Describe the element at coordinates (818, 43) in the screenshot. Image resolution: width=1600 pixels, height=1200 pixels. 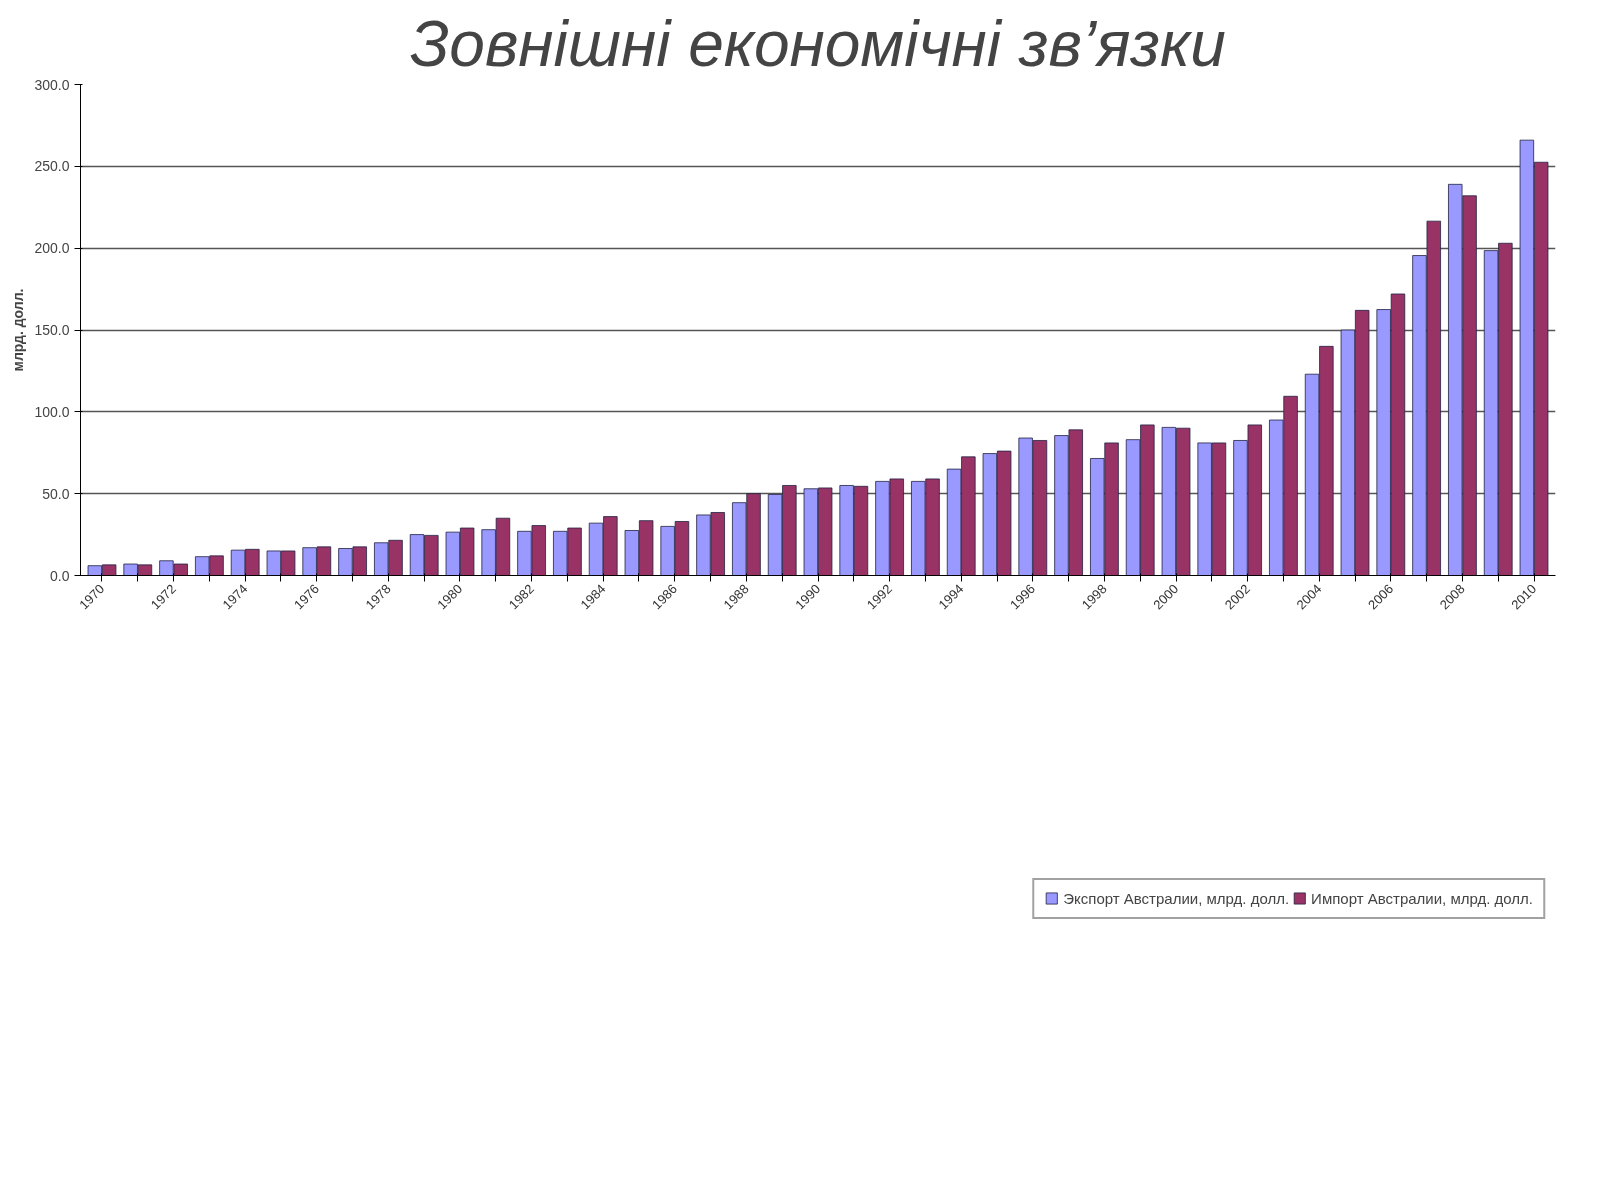
I see `chart-title: Зовнішні економічні зв’язки` at that location.